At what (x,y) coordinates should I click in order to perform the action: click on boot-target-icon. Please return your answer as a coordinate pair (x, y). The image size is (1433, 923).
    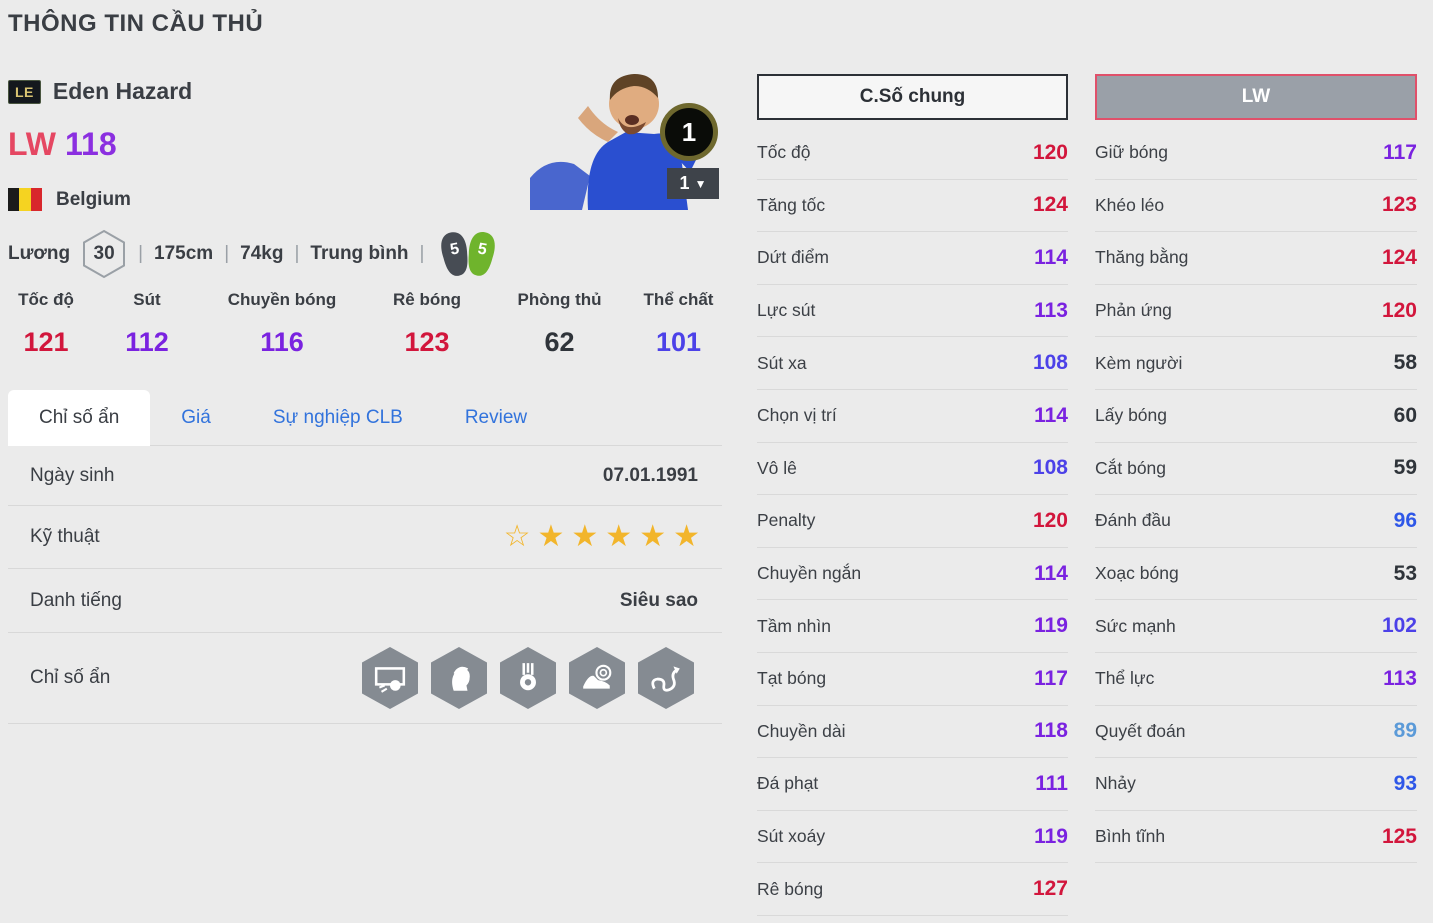
    Looking at the image, I should click on (597, 678).